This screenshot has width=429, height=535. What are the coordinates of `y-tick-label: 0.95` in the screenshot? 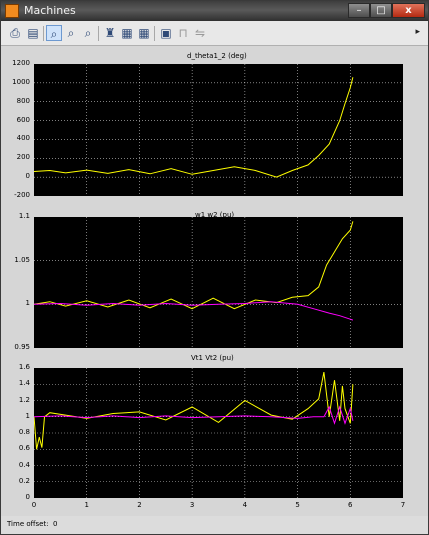 It's located at (22, 347).